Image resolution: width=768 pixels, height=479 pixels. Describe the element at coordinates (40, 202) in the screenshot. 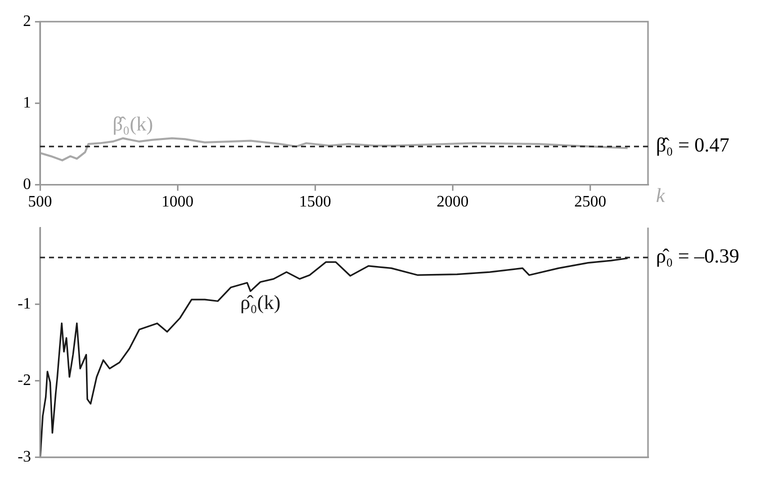

I see `x-tick-label: 500` at that location.